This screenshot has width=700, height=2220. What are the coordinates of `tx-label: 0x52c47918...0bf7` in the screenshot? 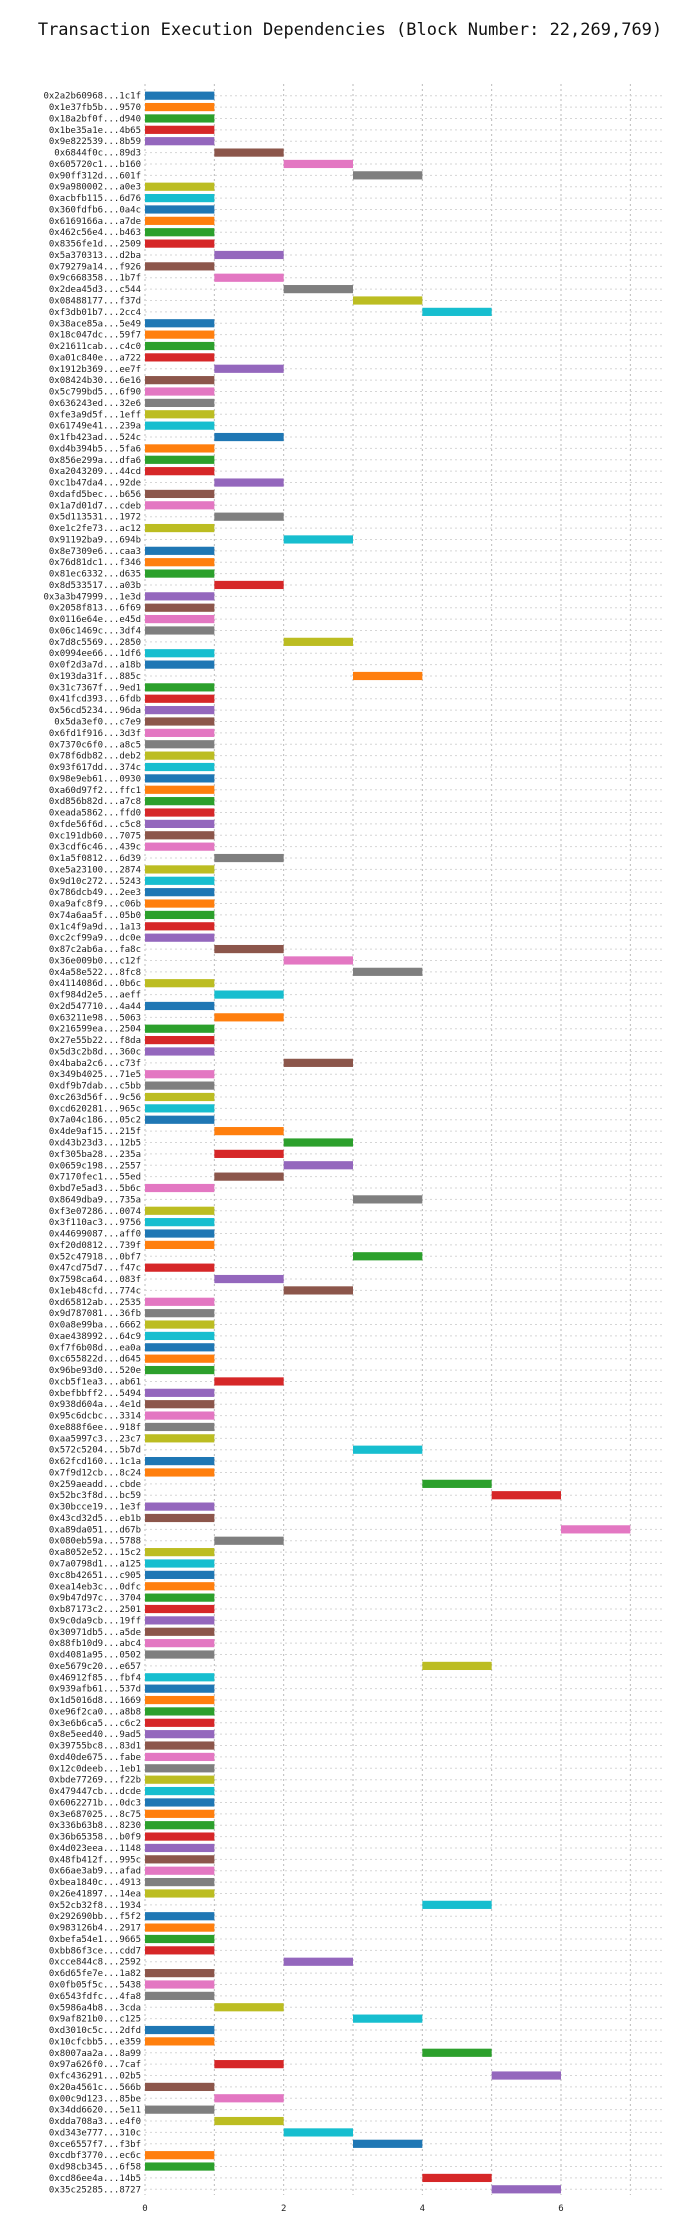 It's located at (95, 1257).